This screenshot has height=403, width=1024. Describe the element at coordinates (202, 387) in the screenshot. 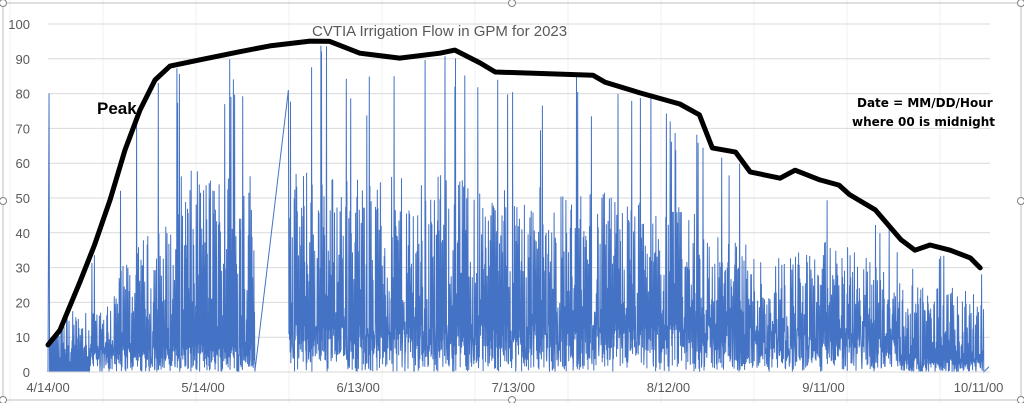

I see `x-tick-label: 5/14/00` at that location.